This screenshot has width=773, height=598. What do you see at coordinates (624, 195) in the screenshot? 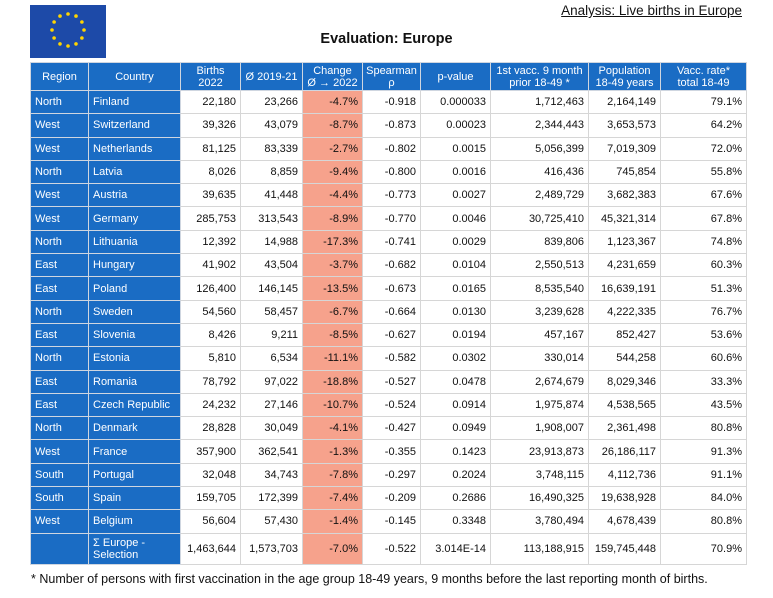
I see `value-cell: 3,682,383` at bounding box center [624, 195].